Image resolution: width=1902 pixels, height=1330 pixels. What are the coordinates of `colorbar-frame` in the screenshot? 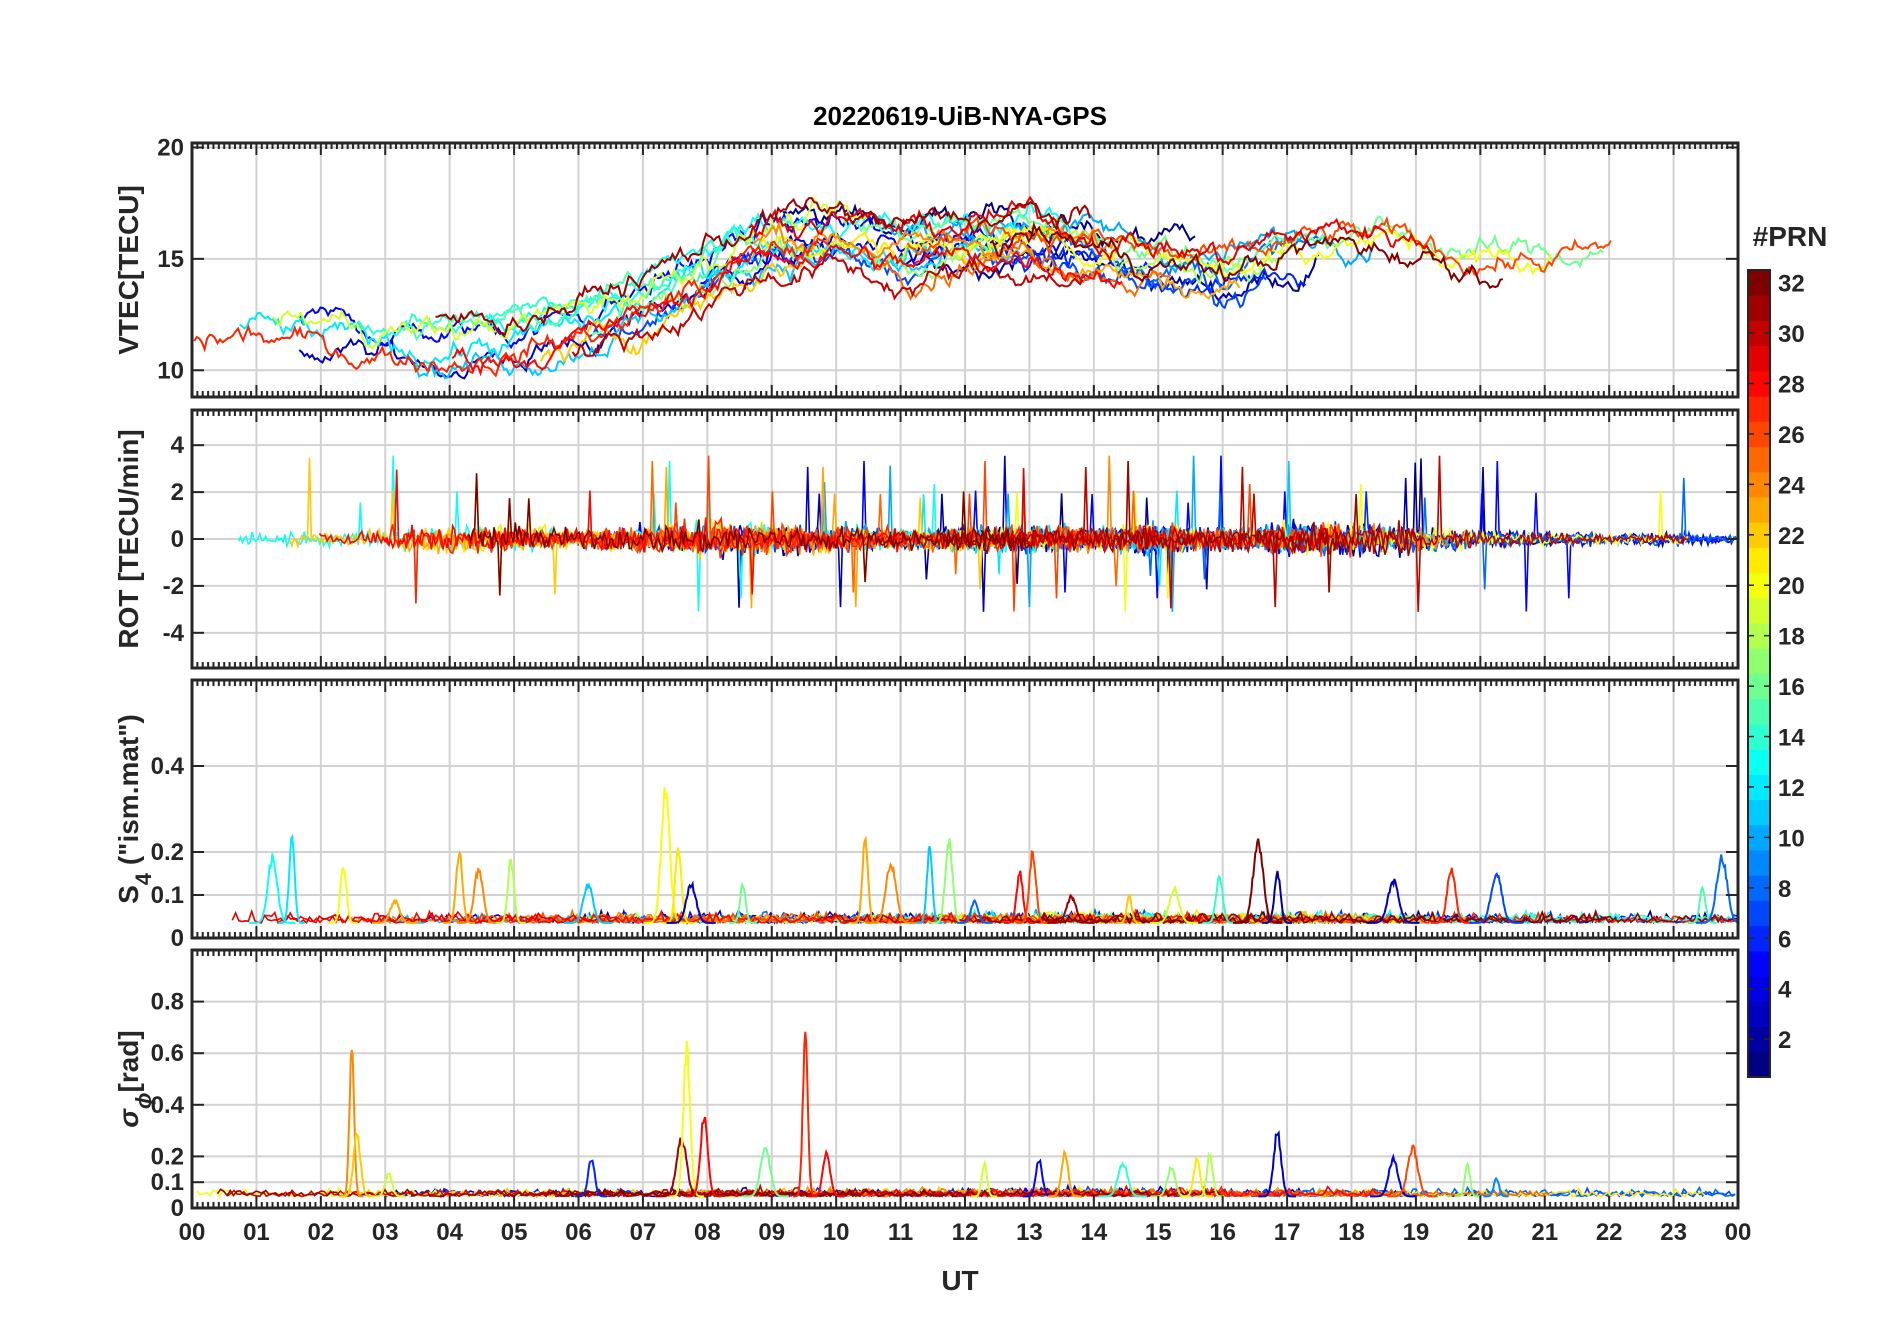 It's located at (1759, 673).